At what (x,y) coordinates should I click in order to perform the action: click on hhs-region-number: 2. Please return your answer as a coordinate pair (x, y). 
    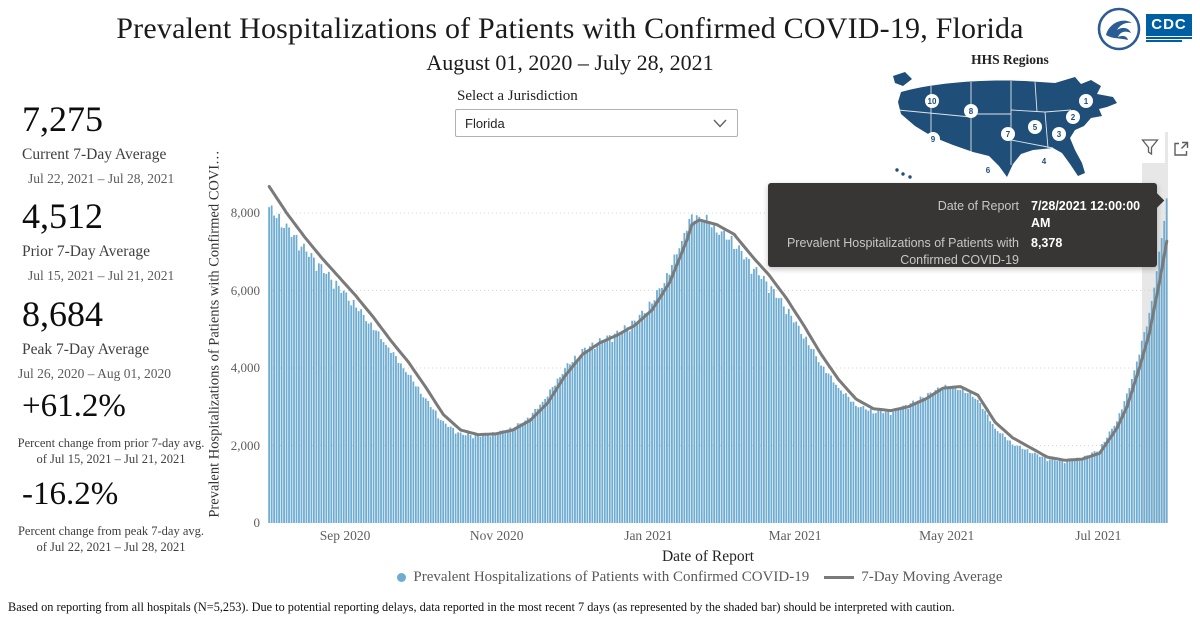
    Looking at the image, I should click on (1073, 117).